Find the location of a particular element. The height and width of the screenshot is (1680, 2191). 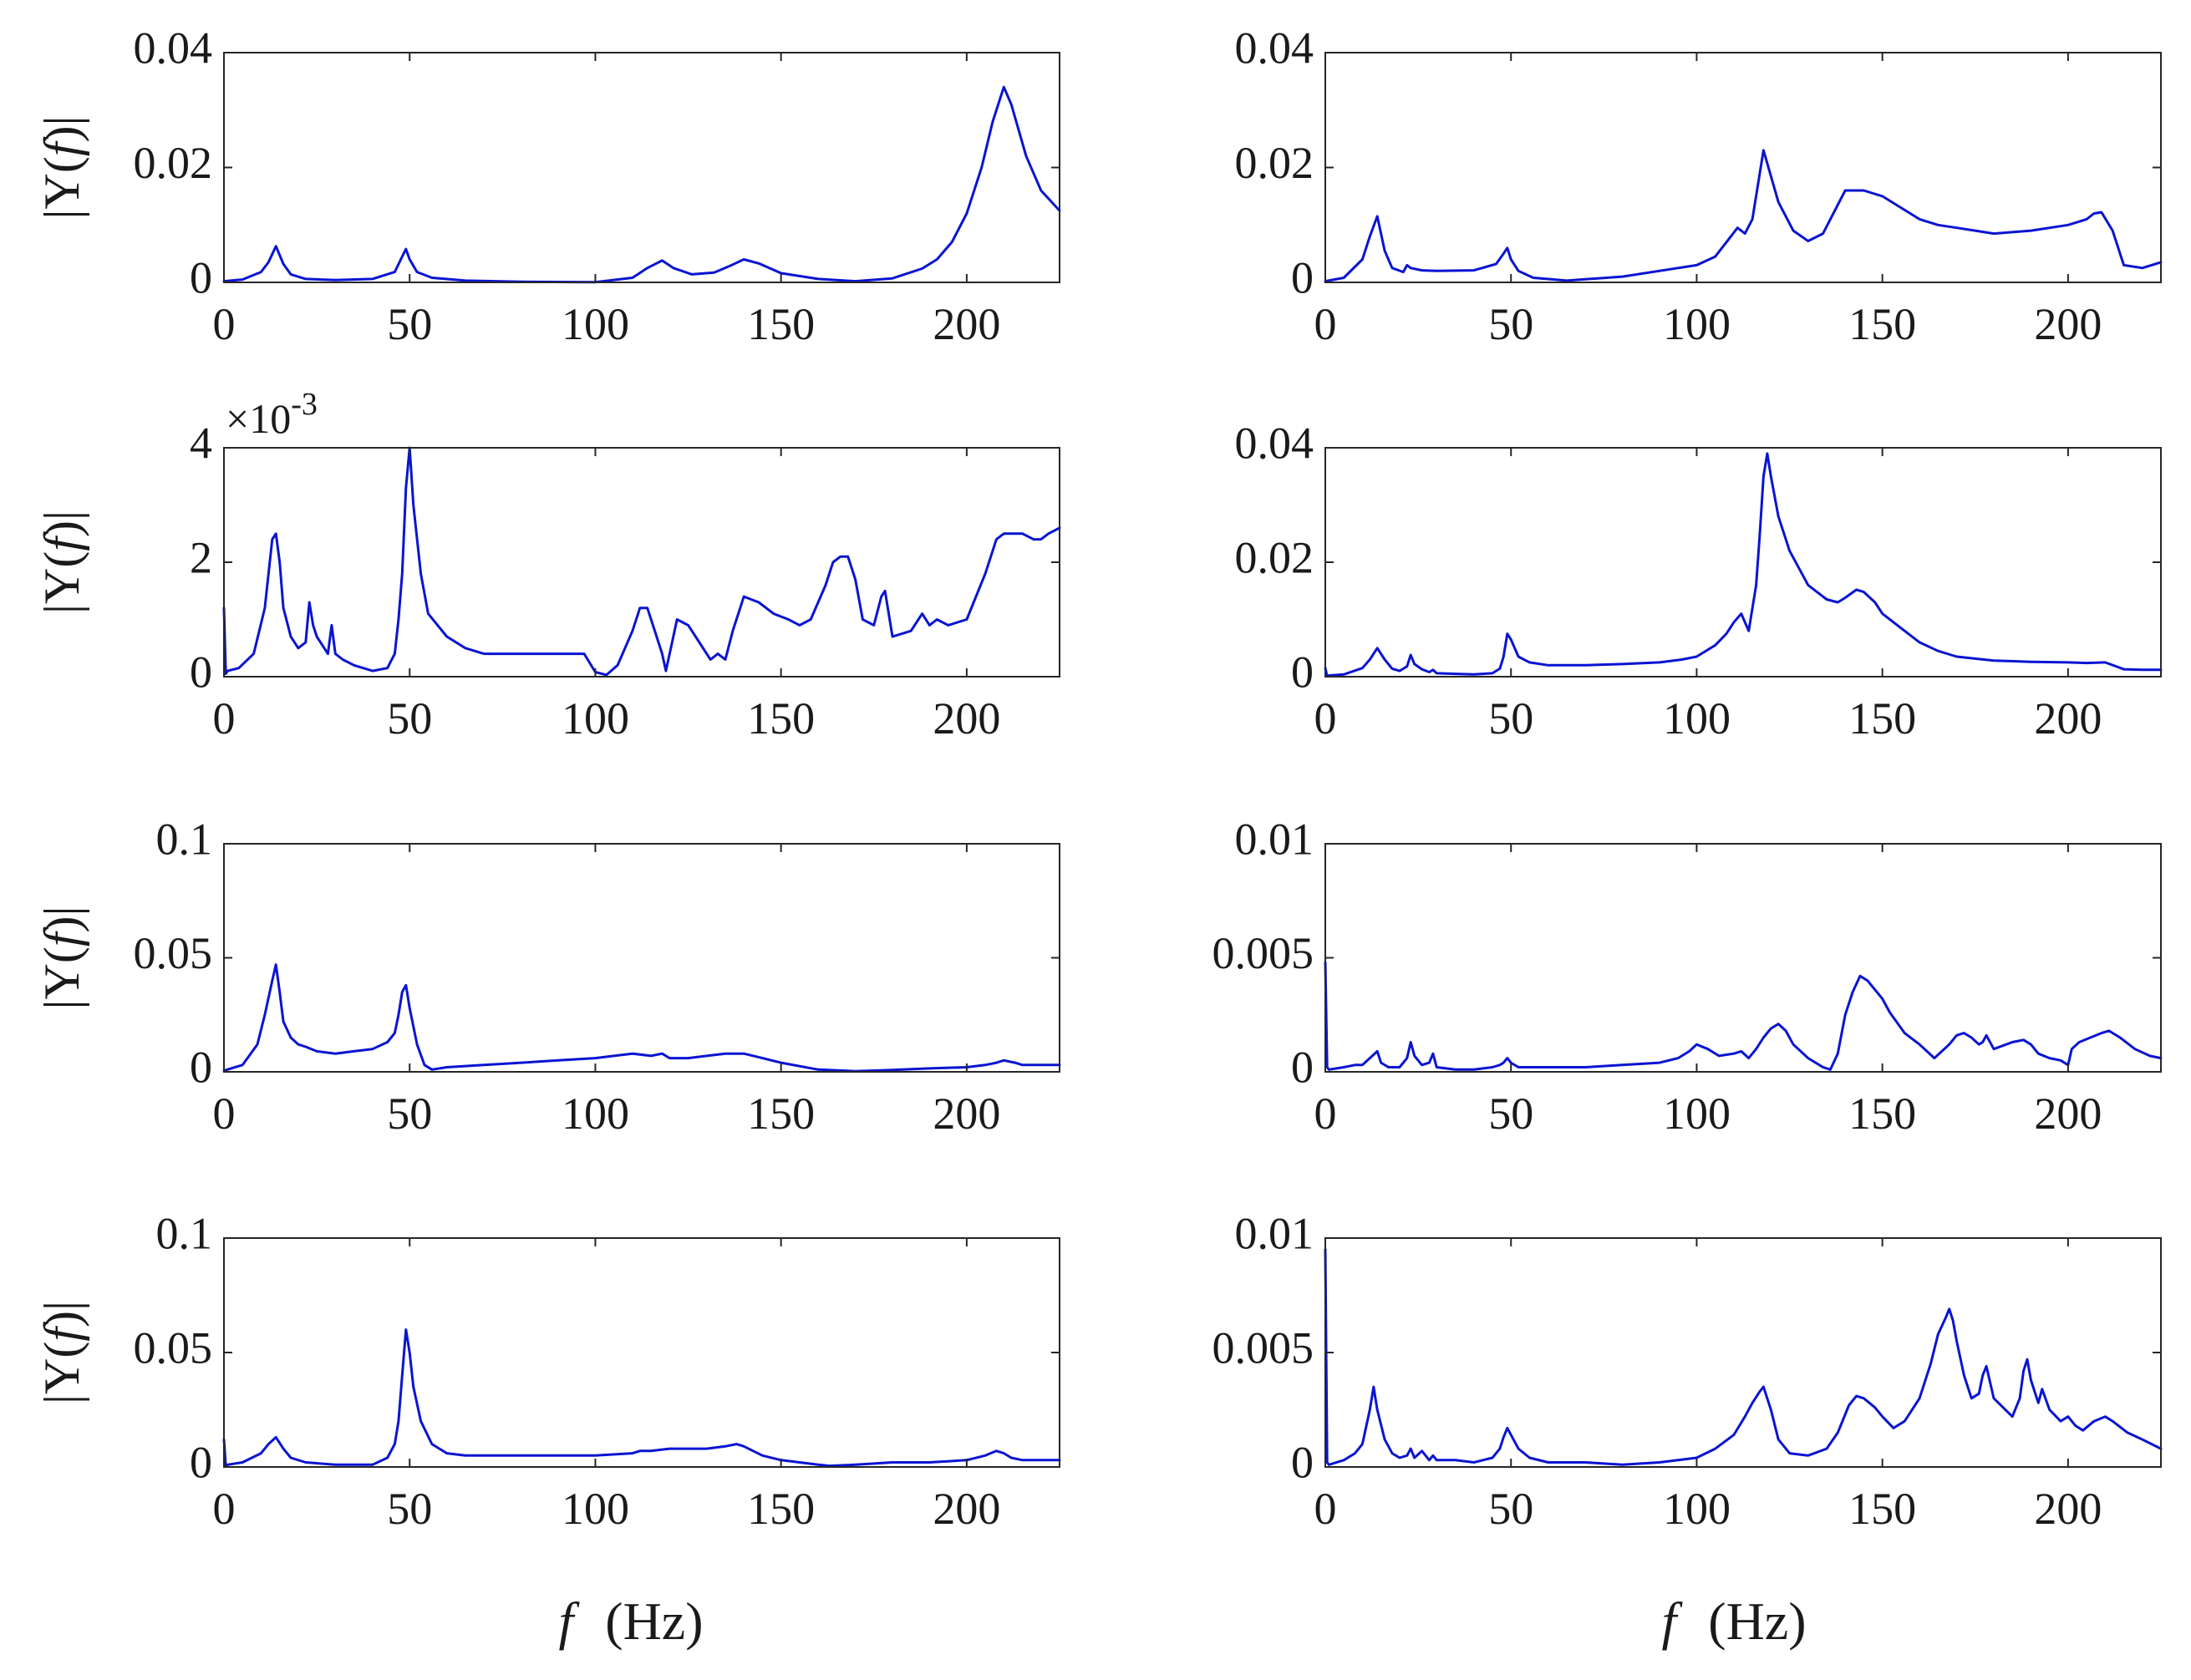

series-line-row3-right is located at coordinates (1744, 1016).